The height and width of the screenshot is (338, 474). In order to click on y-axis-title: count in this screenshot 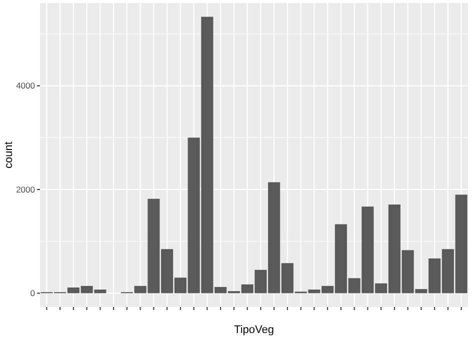, I will do `click(9, 155)`.